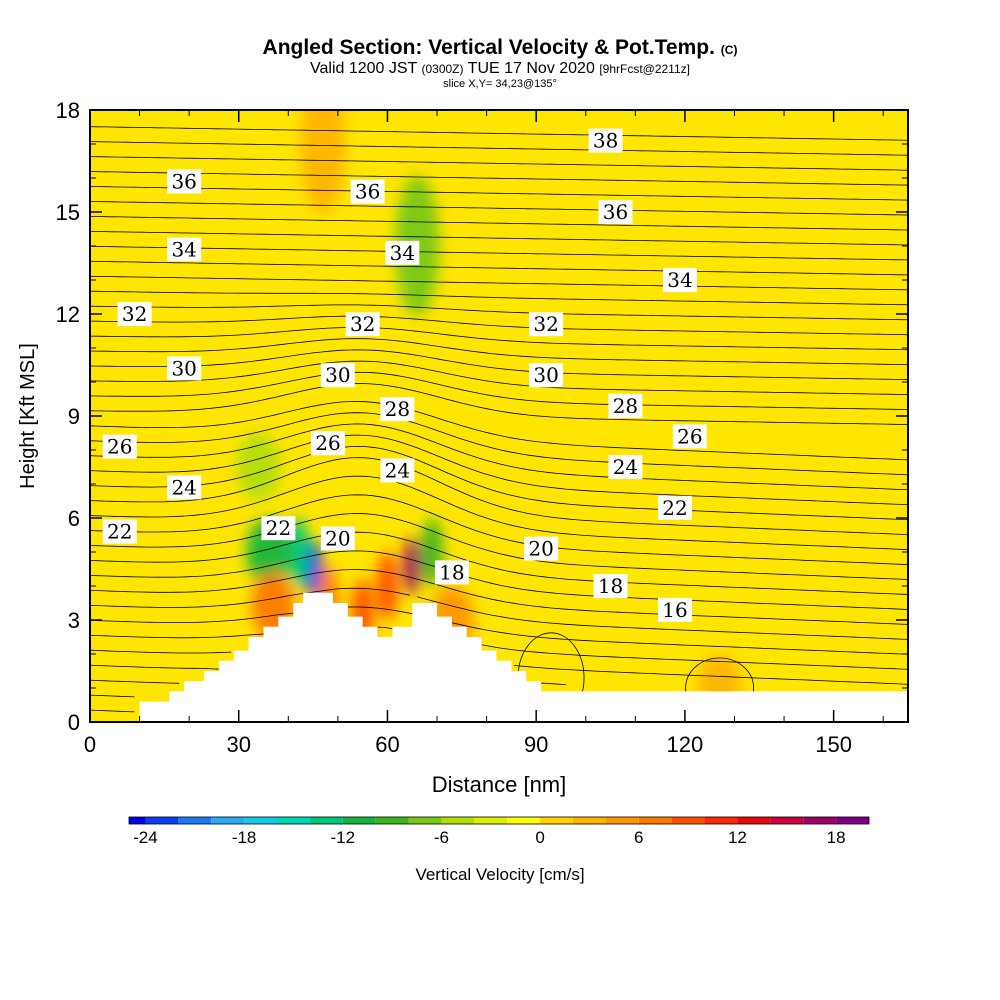  I want to click on colorbar-frame, so click(499, 820).